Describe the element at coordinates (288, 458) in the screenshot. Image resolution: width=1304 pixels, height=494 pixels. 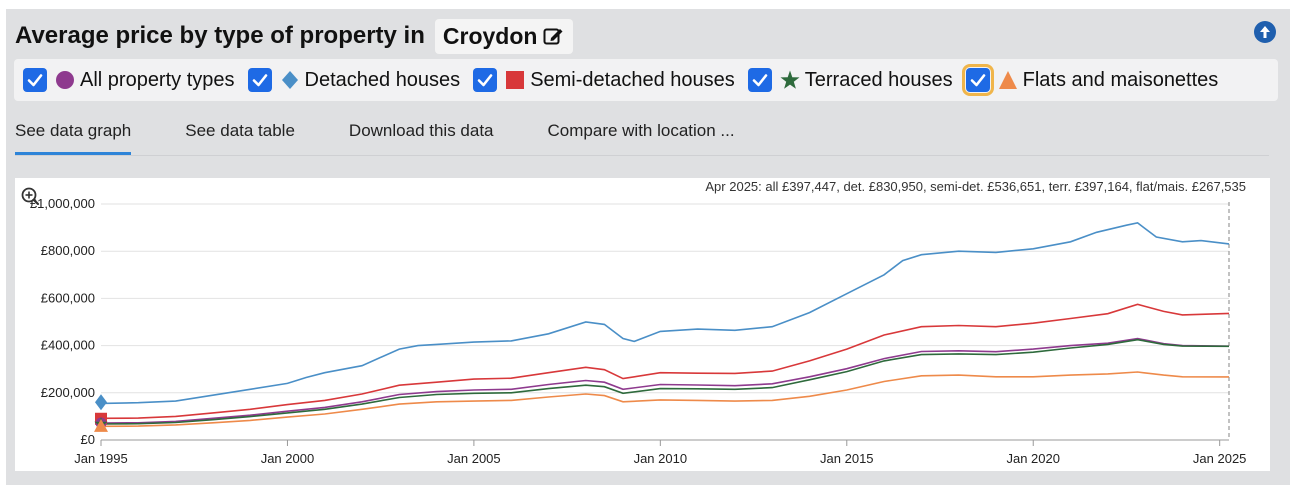
I see `x-tick-label: Jan 2000` at that location.